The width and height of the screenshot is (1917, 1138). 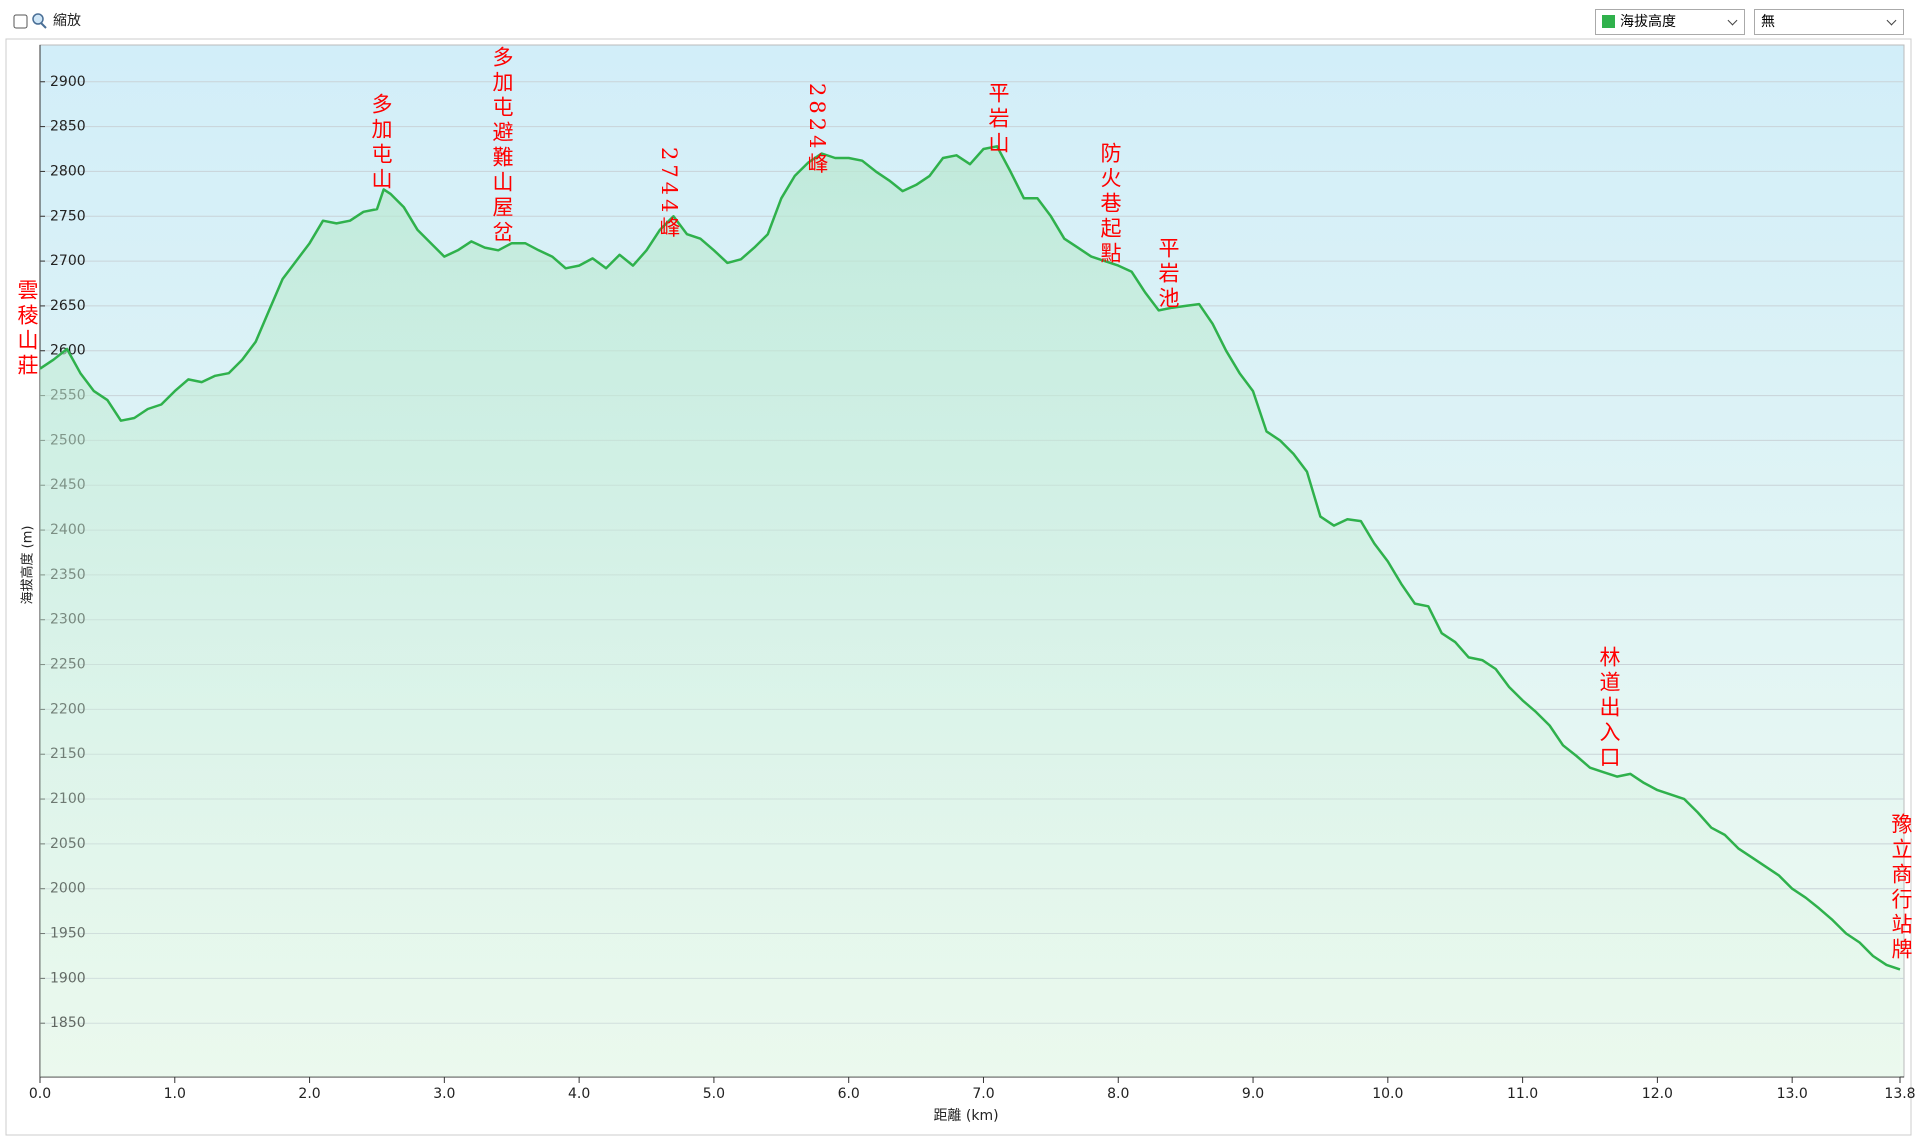 I want to click on x-tick-label: 2.0, so click(x=309, y=1094).